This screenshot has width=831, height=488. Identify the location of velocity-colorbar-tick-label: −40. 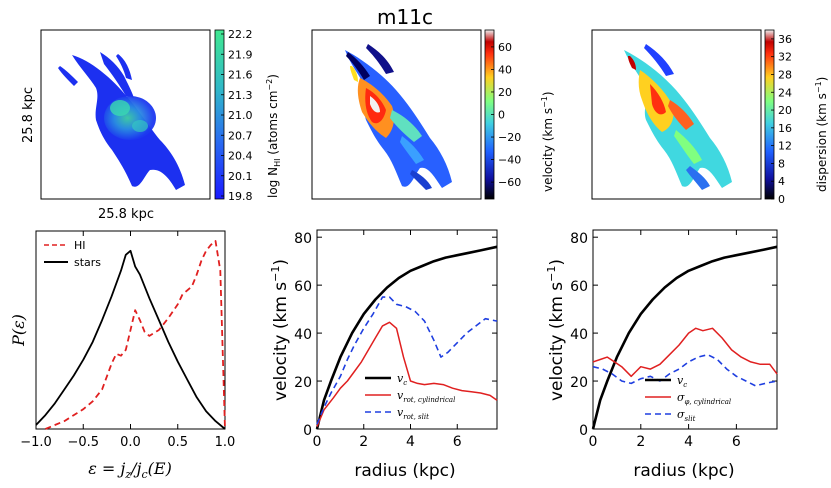
(509, 160).